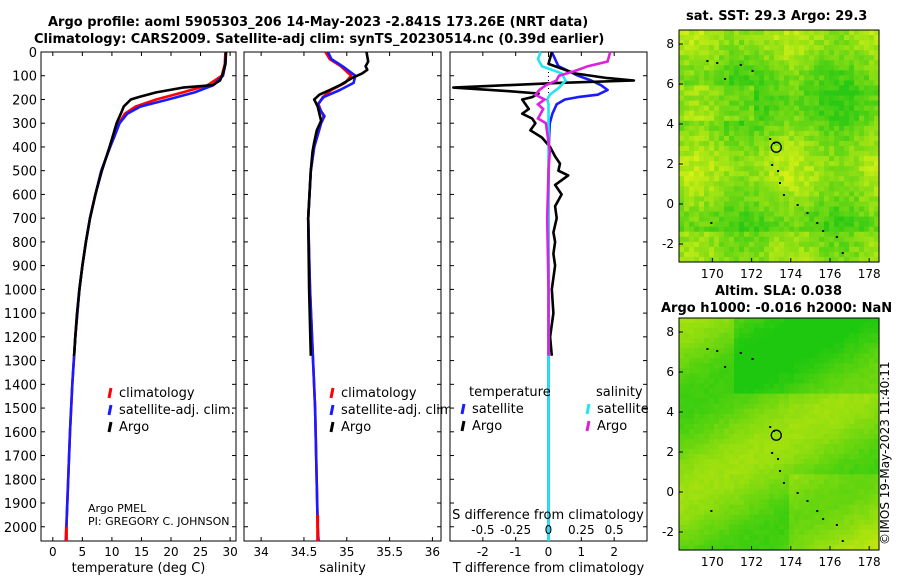 This screenshot has height=580, width=900. What do you see at coordinates (117, 508) in the screenshot?
I see `annotation-argo-pmel: Argo PMEL` at bounding box center [117, 508].